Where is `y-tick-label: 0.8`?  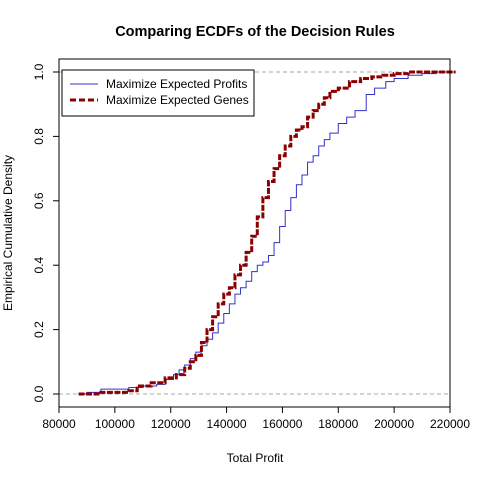 y-tick-label: 0.8 is located at coordinates (39, 136).